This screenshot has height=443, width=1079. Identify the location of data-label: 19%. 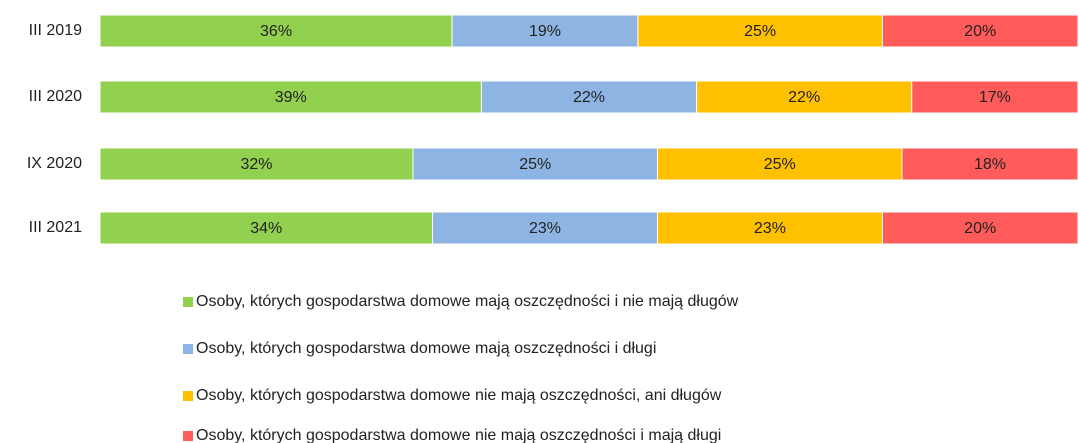
(545, 31).